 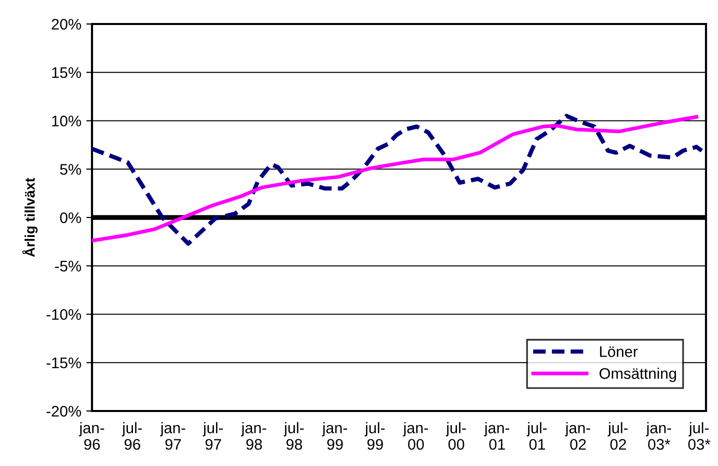 I want to click on x-tick-label: jul- 98, so click(x=294, y=436).